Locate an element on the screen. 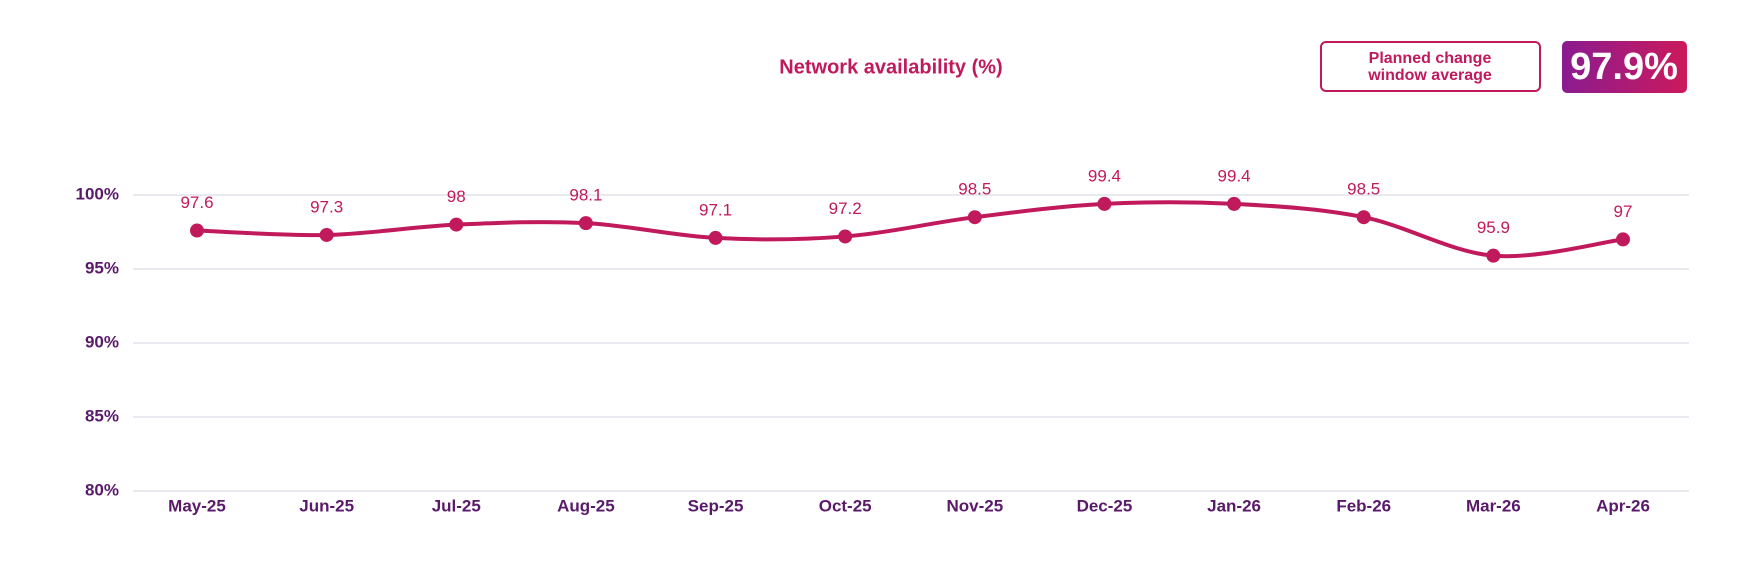 This screenshot has height=566, width=1760. y-tick-label: 100% is located at coordinates (97, 193).